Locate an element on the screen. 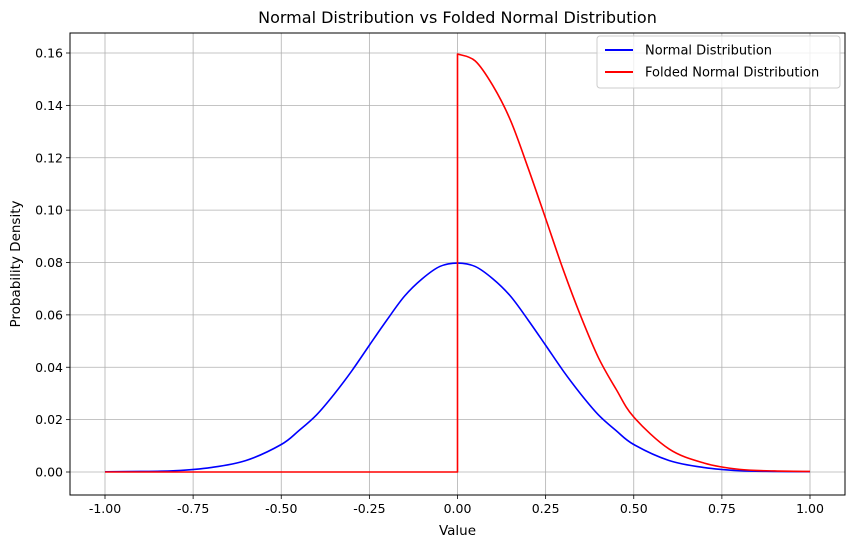 The width and height of the screenshot is (855, 547). x-tick-label: 0.00 is located at coordinates (458, 508).